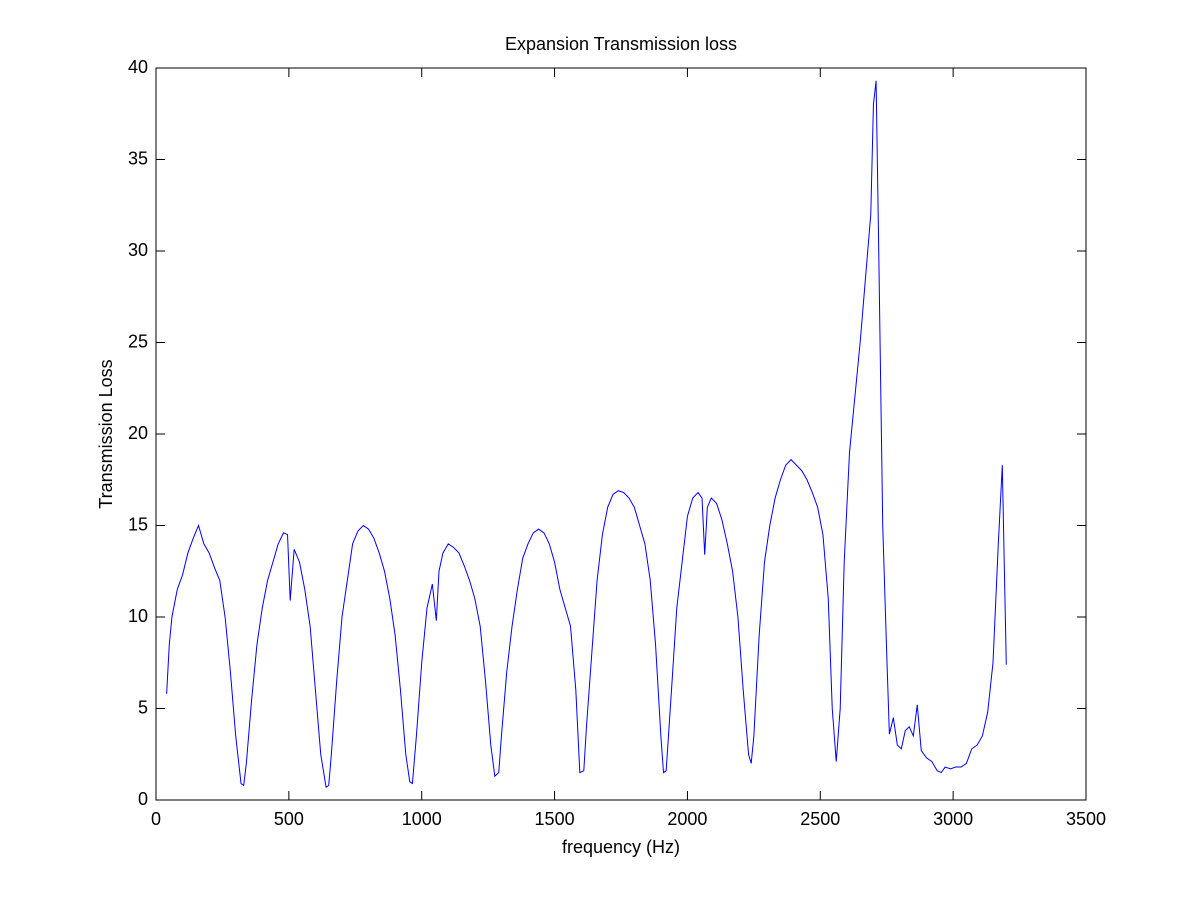 This screenshot has height=900, width=1200. I want to click on y-tick-label: 25, so click(138, 341).